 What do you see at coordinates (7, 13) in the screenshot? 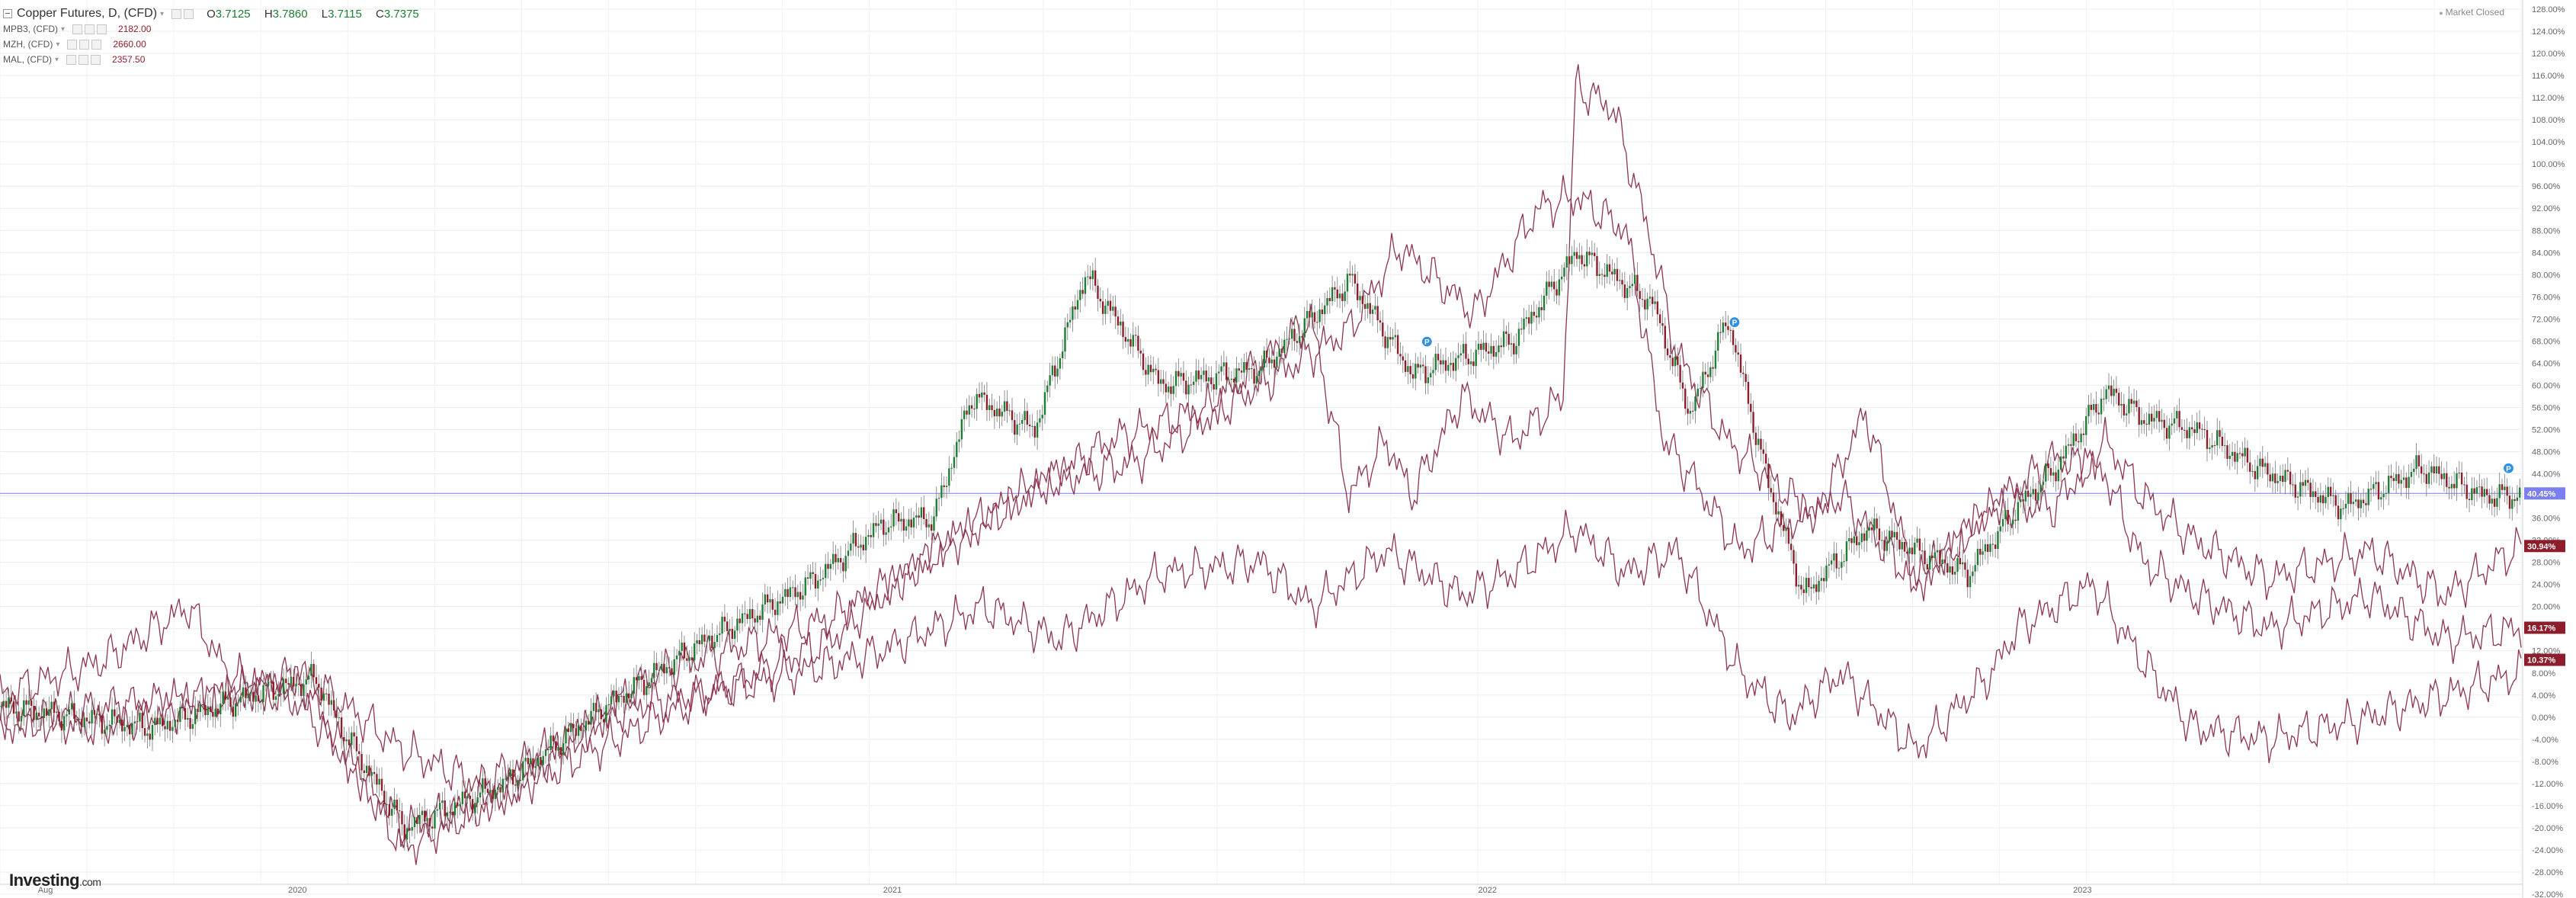
I see `collapse-icon` at bounding box center [7, 13].